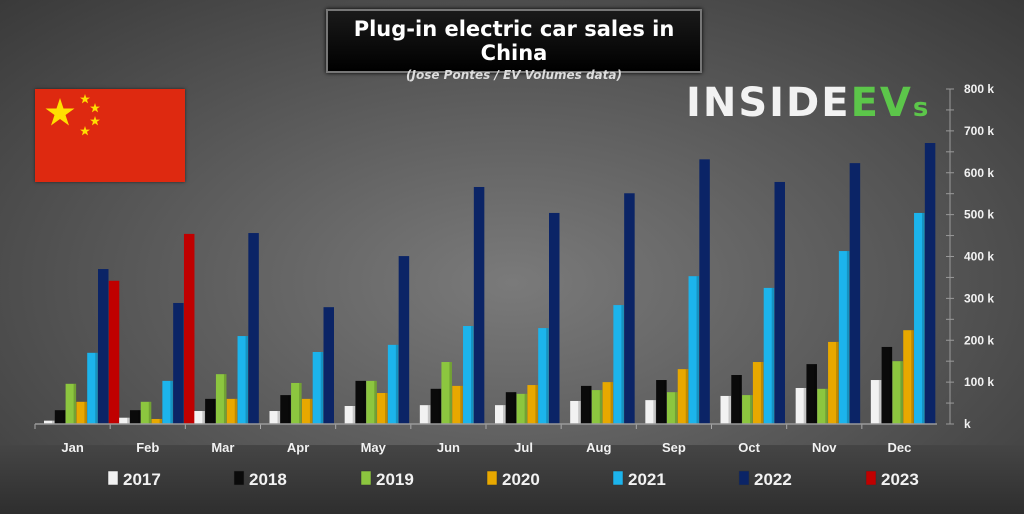  I want to click on legend-item-2019: 2019, so click(387, 479).